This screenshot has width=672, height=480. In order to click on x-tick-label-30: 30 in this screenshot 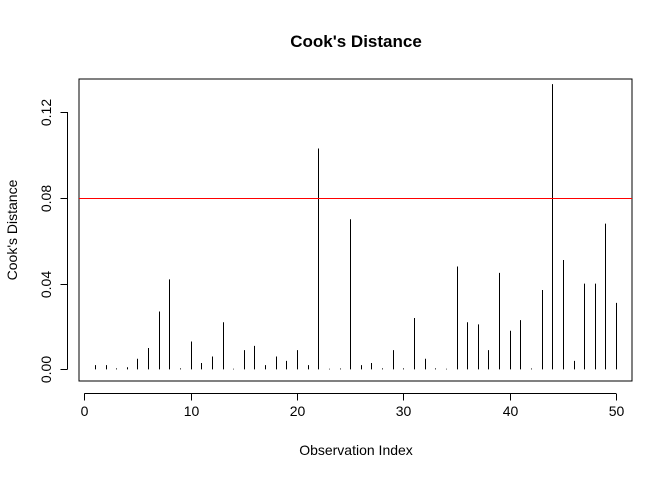, I will do `click(404, 411)`.